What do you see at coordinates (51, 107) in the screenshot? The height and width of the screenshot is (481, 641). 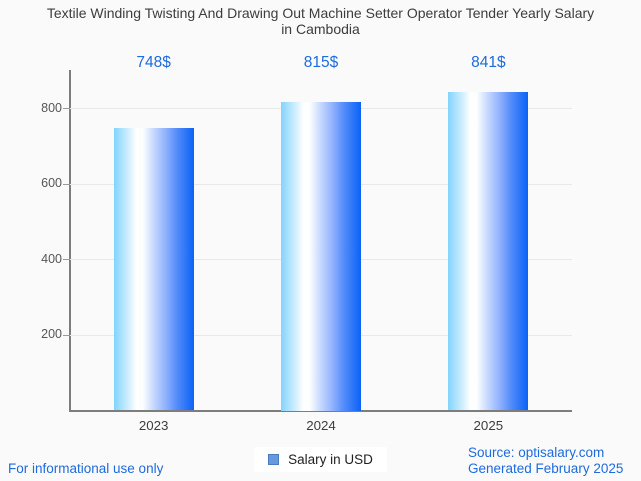 I see `y-tick-label-800: 800` at bounding box center [51, 107].